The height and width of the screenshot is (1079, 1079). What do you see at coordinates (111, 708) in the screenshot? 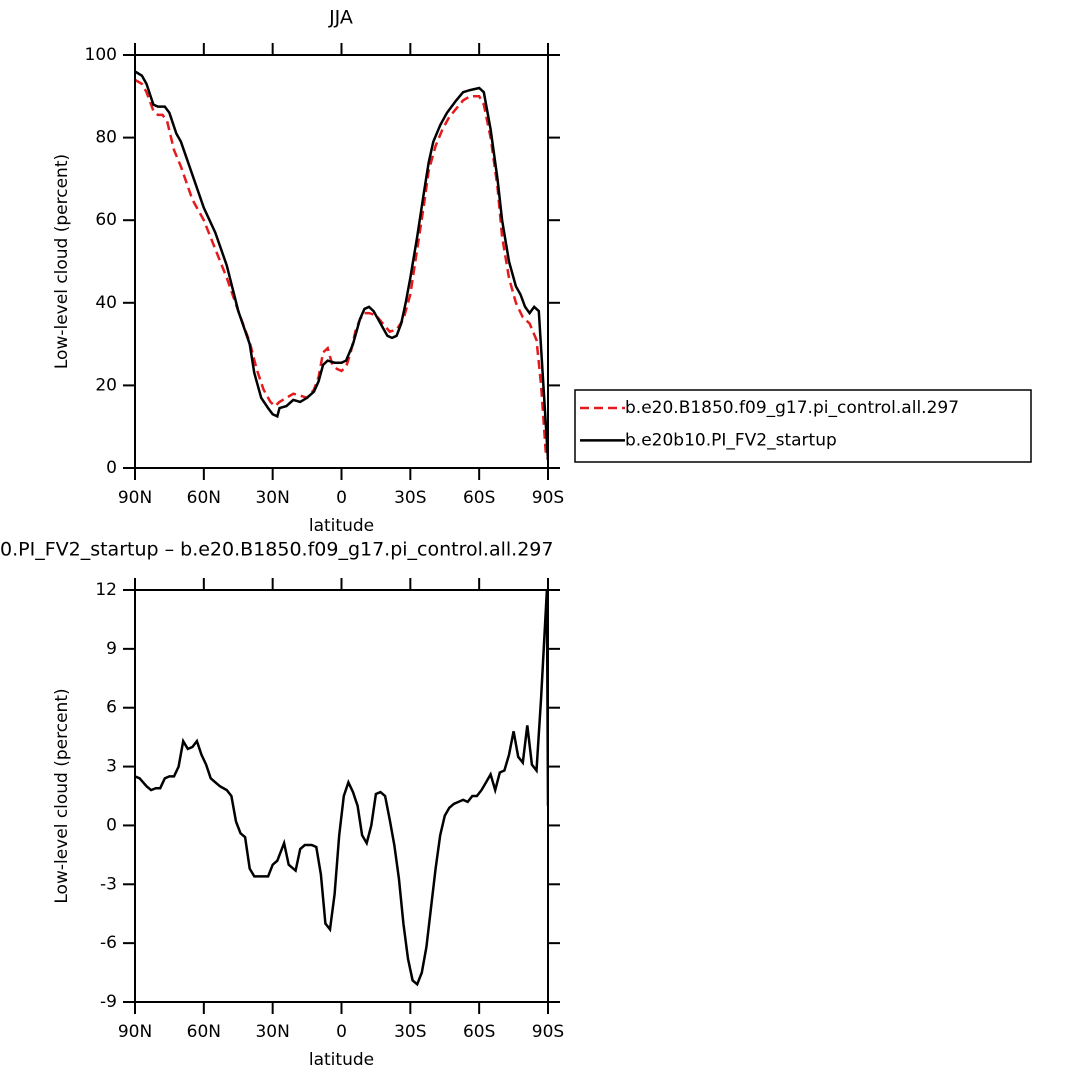
I see `y-tick-label: 6` at bounding box center [111, 708].